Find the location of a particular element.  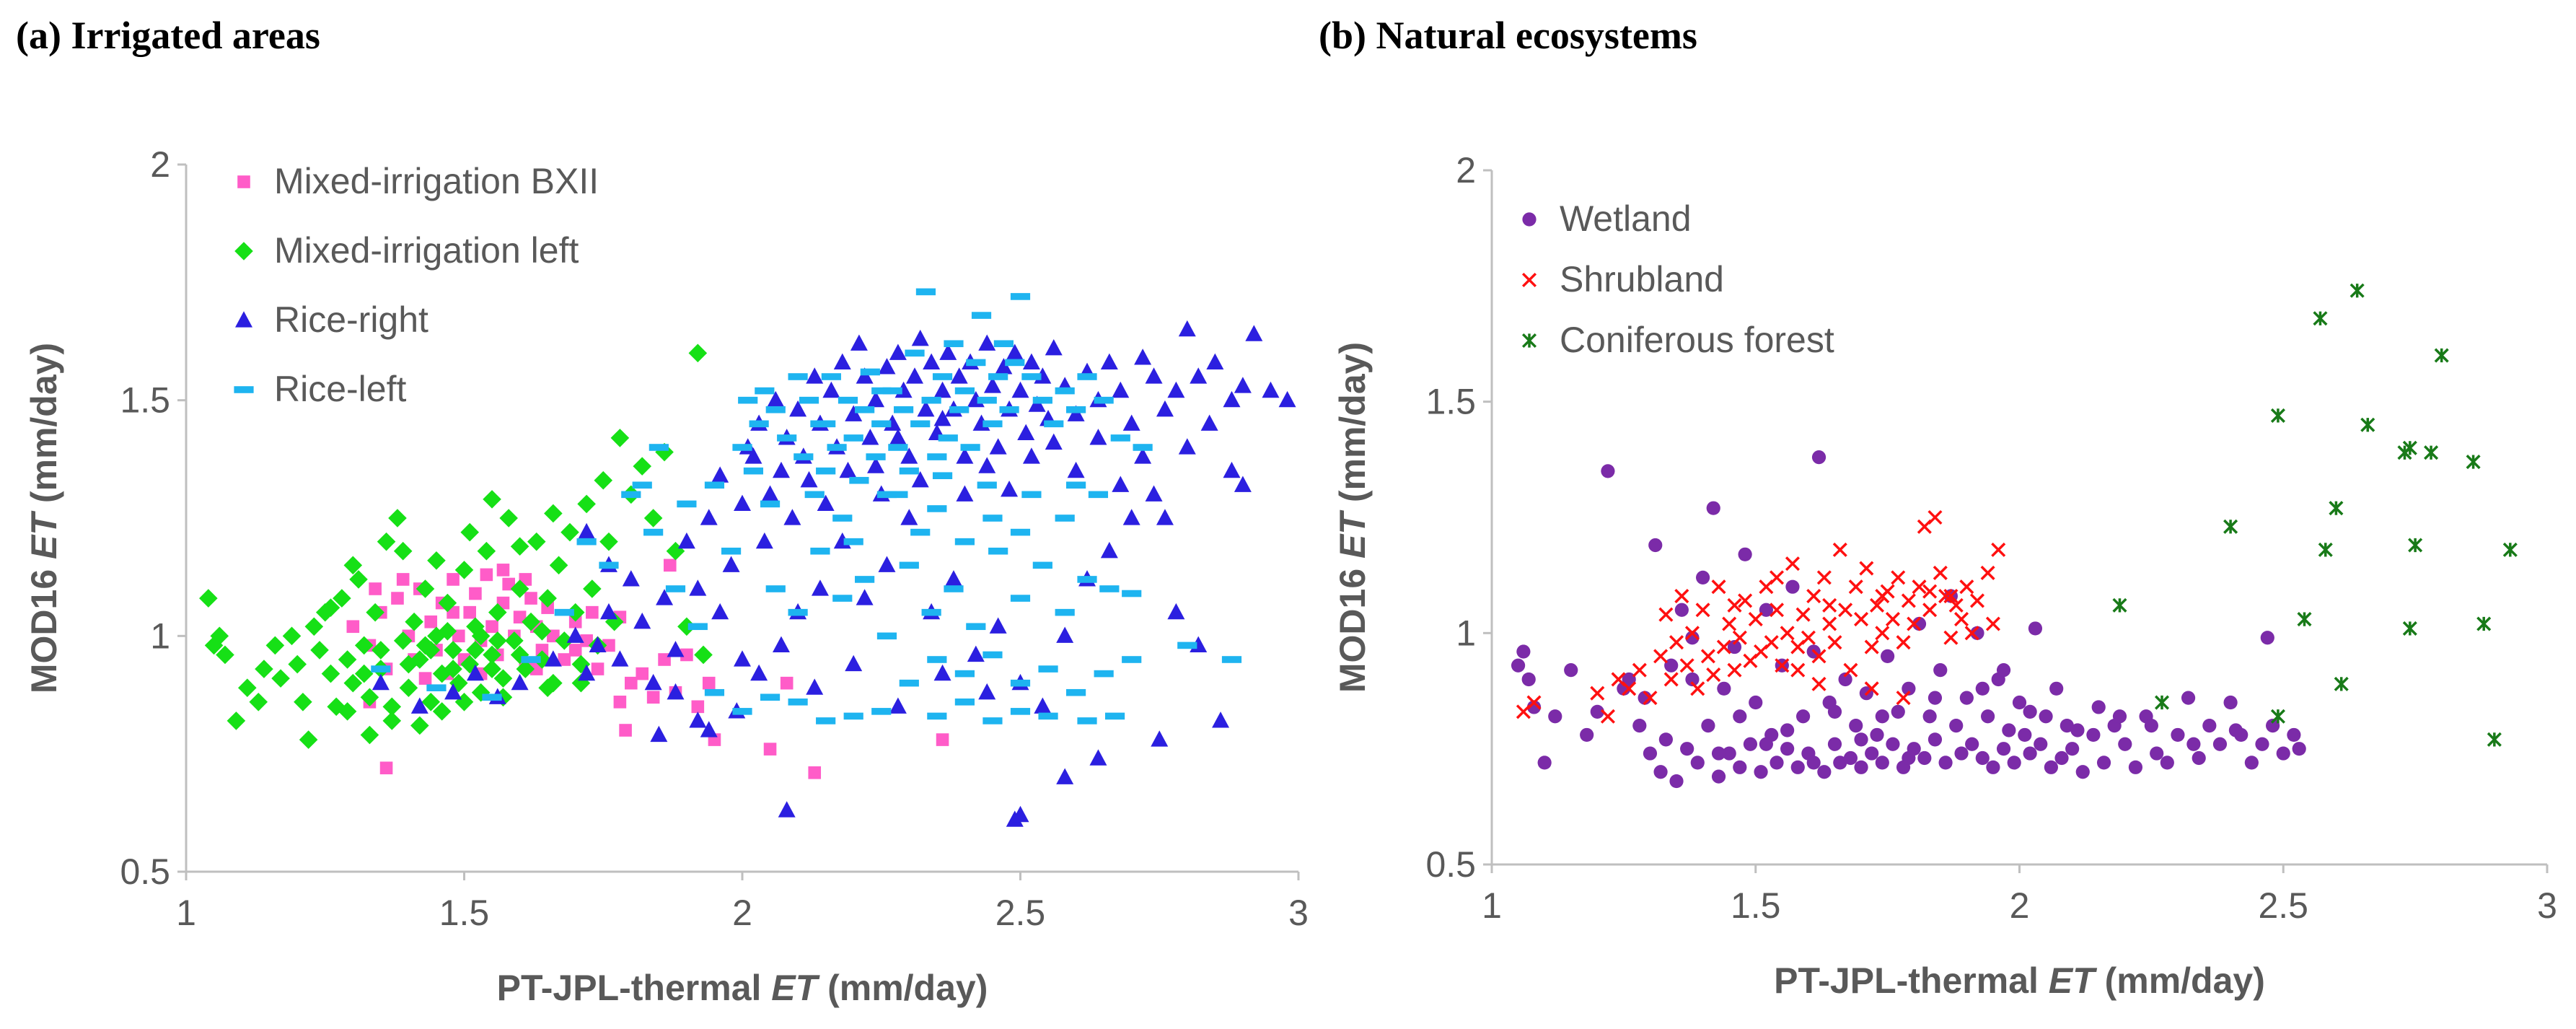

y-axis-title: MOD16 ET (mm/day) is located at coordinates (1352, 517).